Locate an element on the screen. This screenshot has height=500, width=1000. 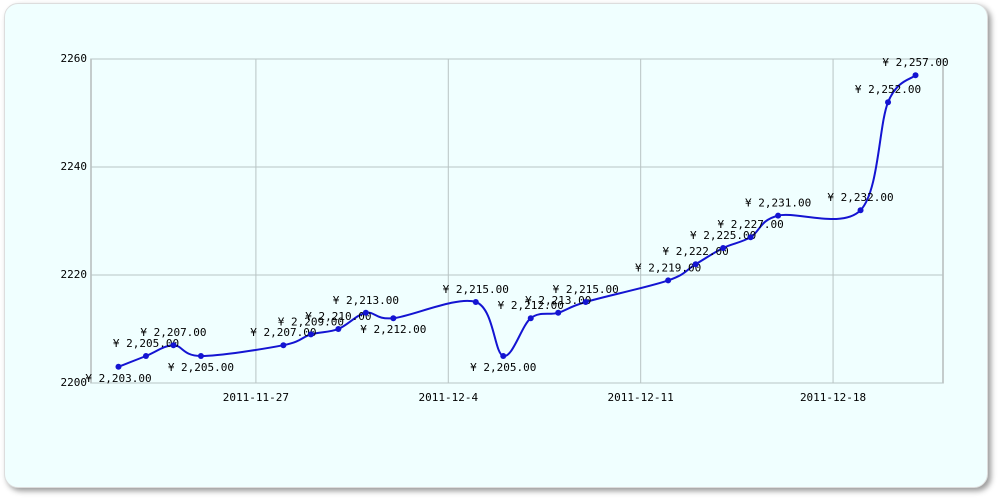
data-label: ¥ 2,231.00 is located at coordinates (778, 203).